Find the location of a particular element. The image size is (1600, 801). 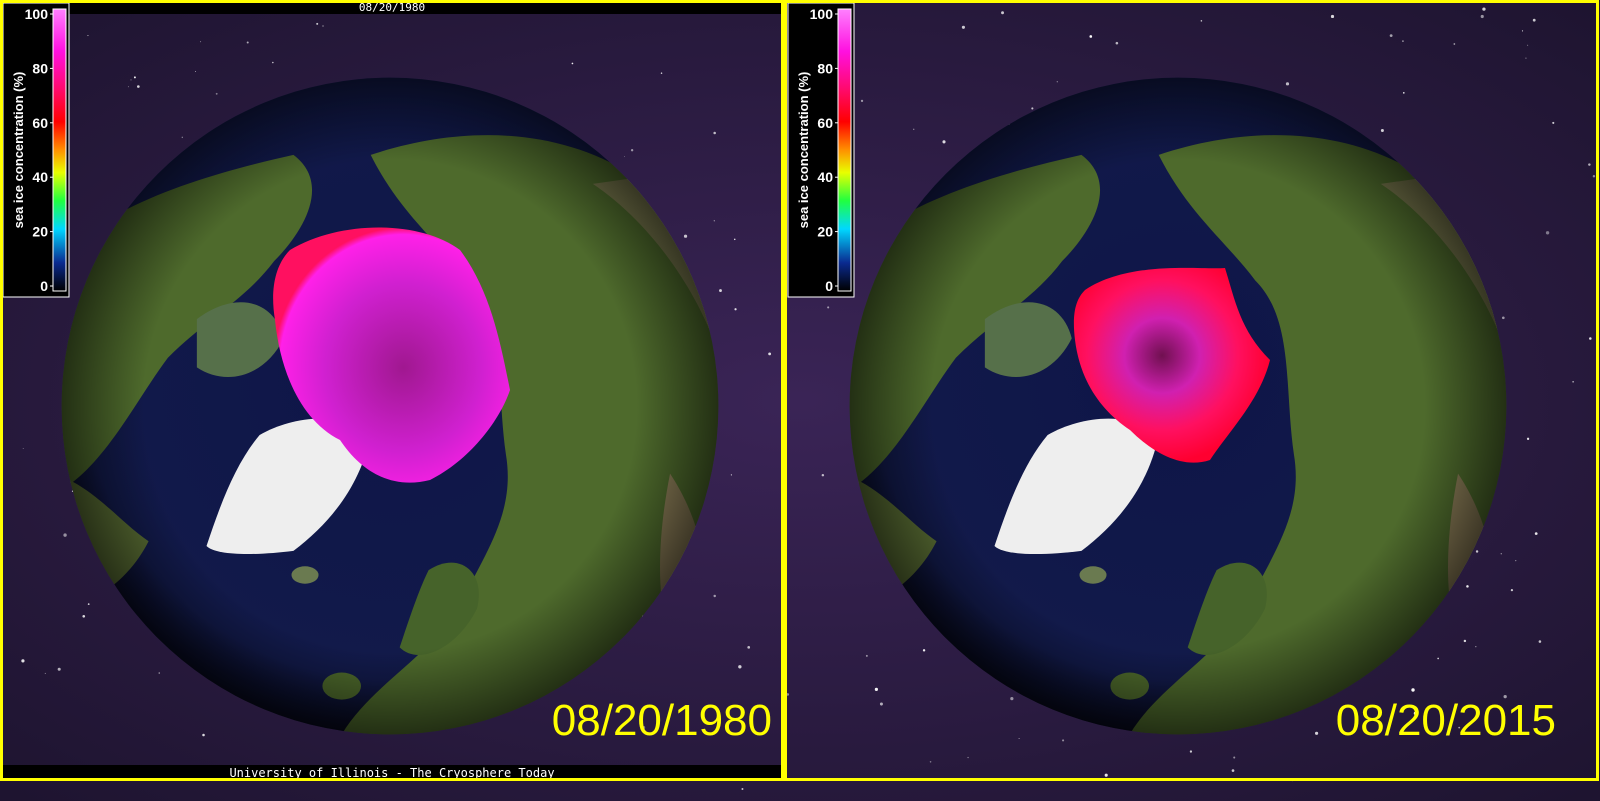

header-date: 08/20/1980 is located at coordinates (392, 7).